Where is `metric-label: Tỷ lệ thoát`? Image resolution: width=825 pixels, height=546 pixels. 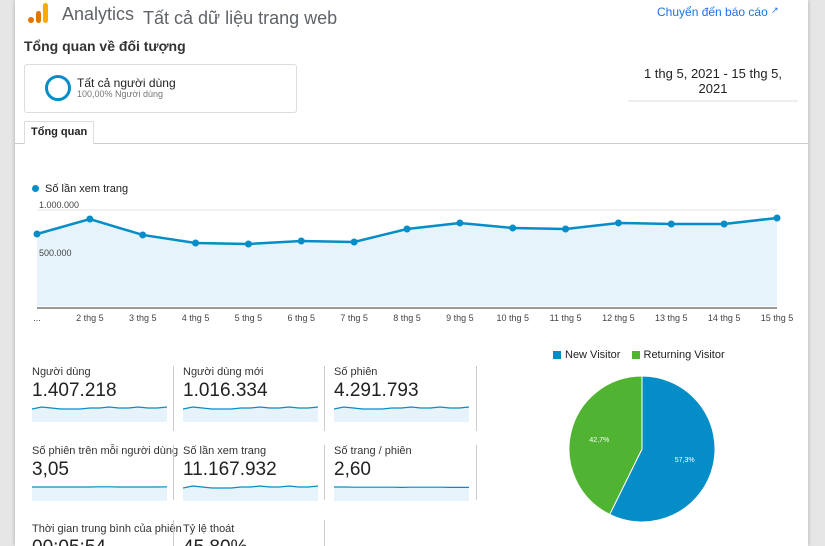 metric-label: Tỷ lệ thoát is located at coordinates (209, 529).